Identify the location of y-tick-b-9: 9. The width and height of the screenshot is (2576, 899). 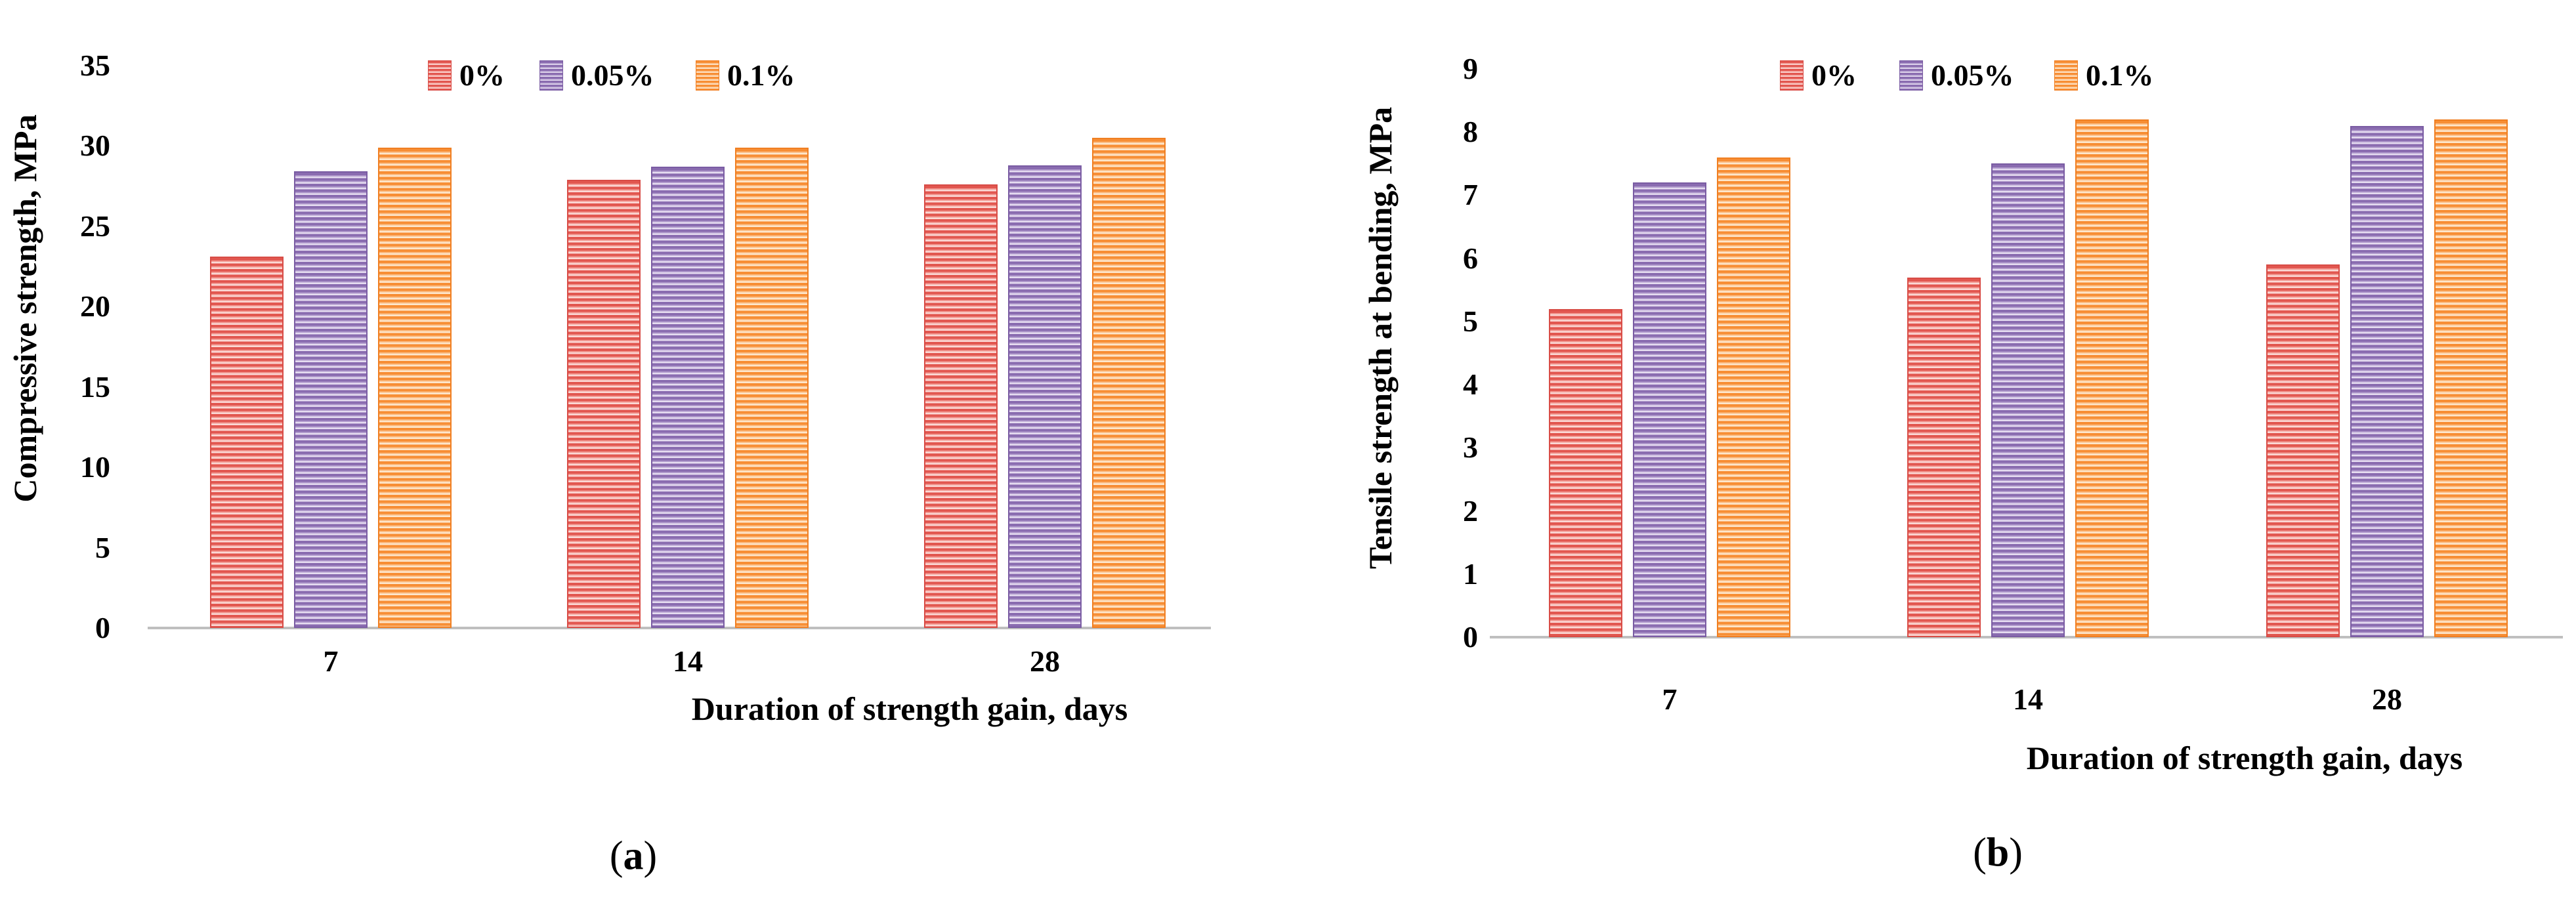
(1470, 69).